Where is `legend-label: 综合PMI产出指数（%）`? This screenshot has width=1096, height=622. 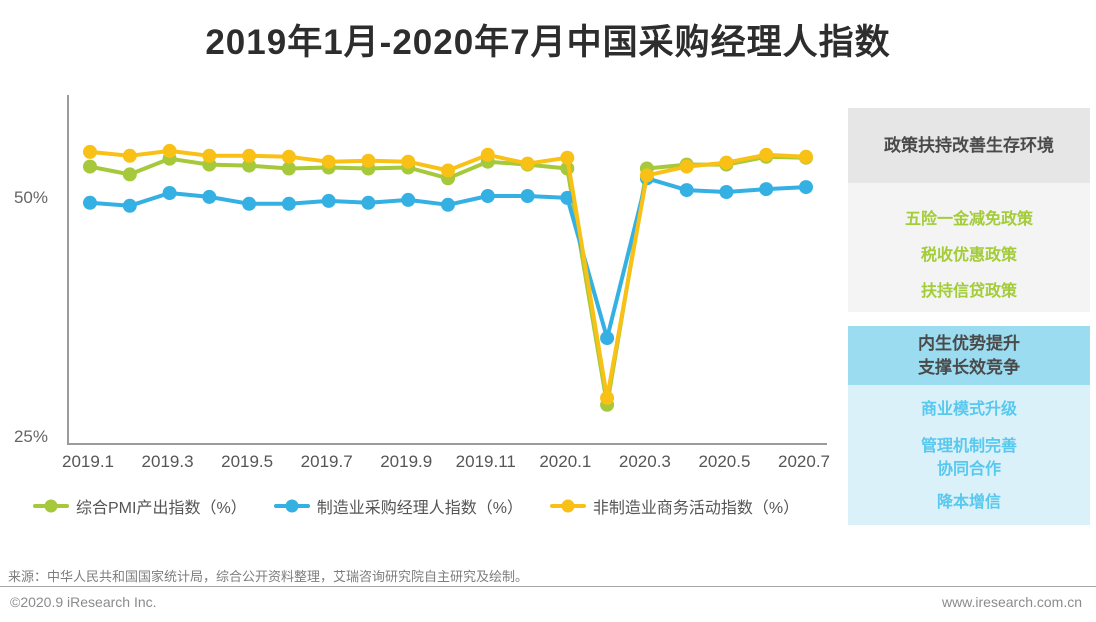 legend-label: 综合PMI产出指数（%） is located at coordinates (161, 508).